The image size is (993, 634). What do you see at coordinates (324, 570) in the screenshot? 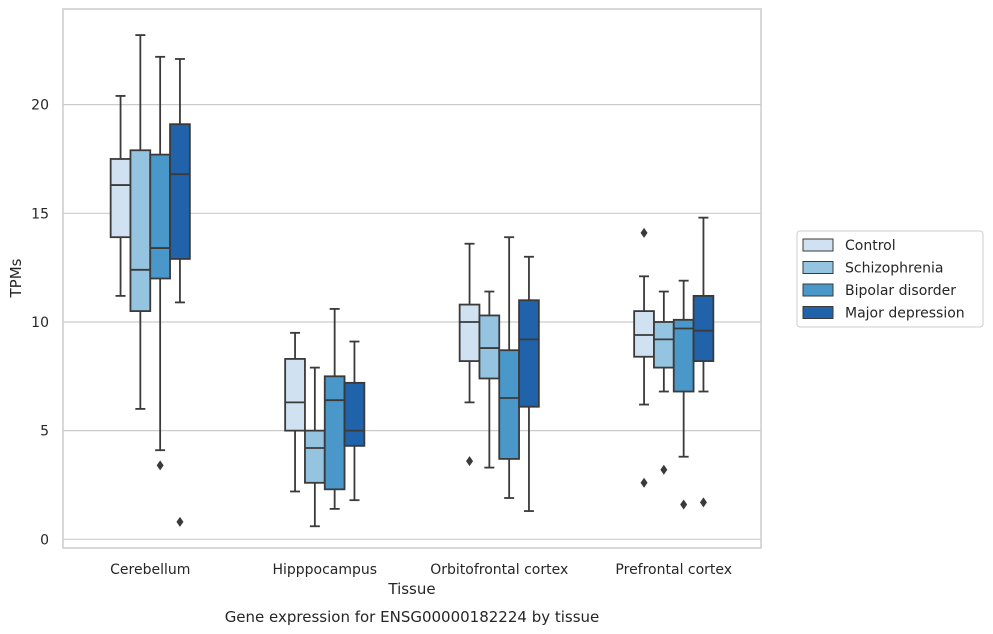
I see `x-tick-label: Hipppocampus` at bounding box center [324, 570].